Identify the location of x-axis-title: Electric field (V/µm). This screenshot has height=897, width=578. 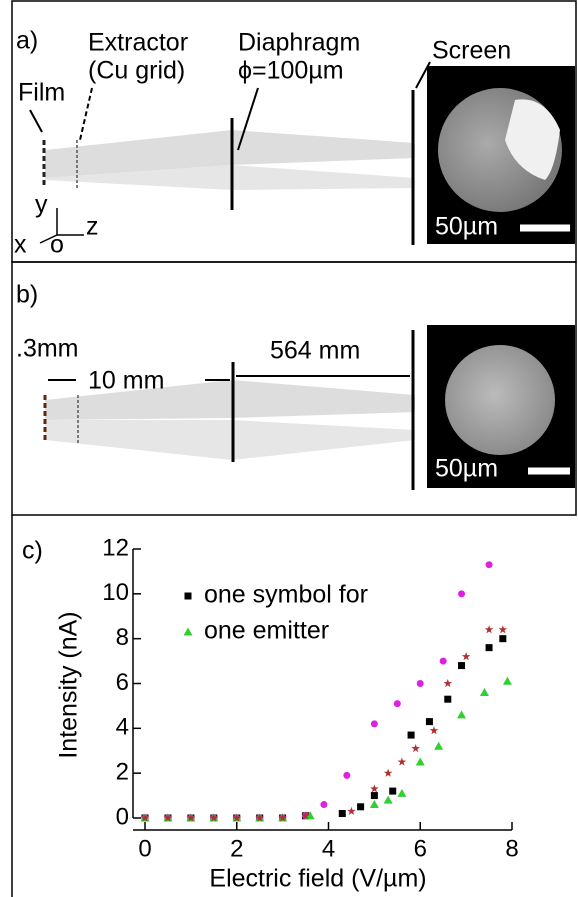
(317, 879).